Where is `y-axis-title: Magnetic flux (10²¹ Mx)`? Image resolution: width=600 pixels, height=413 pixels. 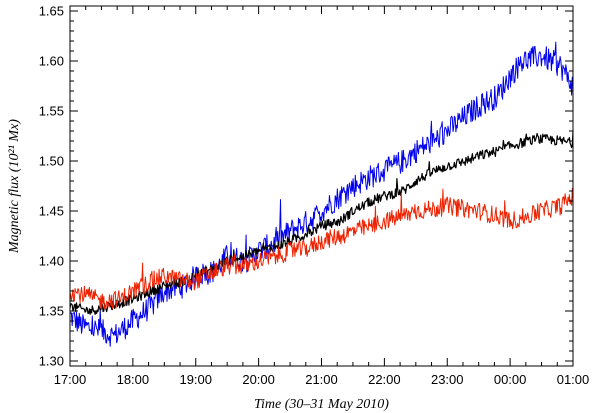 y-axis-title: Magnetic flux (10²¹ Mx) is located at coordinates (14, 186).